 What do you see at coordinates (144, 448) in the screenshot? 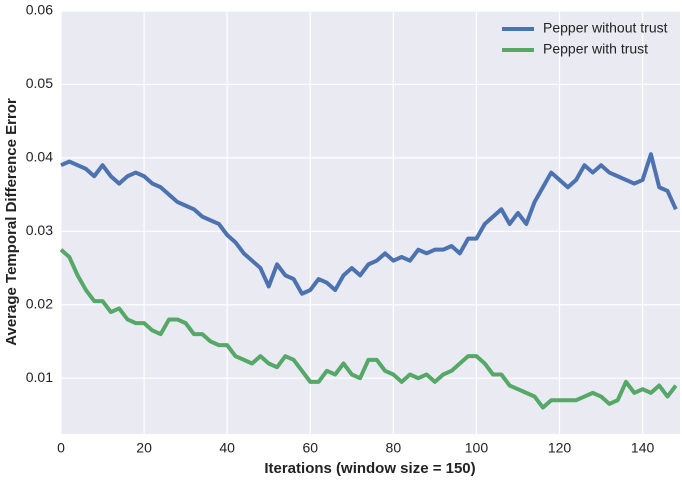
I see `x-tick-label: 20` at bounding box center [144, 448].